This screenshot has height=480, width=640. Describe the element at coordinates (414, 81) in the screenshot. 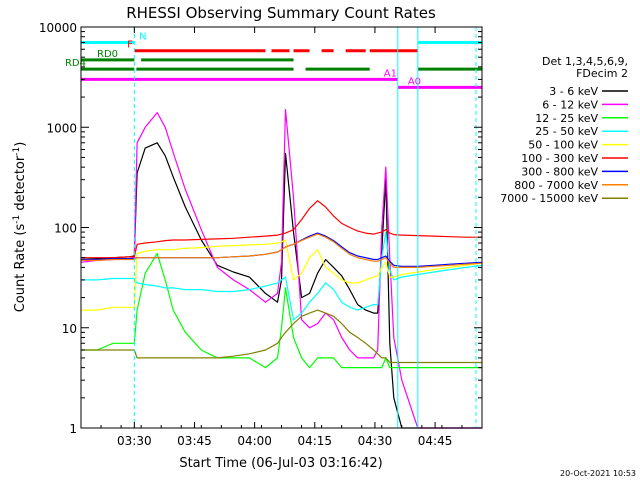

I see `flag-label-a0: A0` at that location.